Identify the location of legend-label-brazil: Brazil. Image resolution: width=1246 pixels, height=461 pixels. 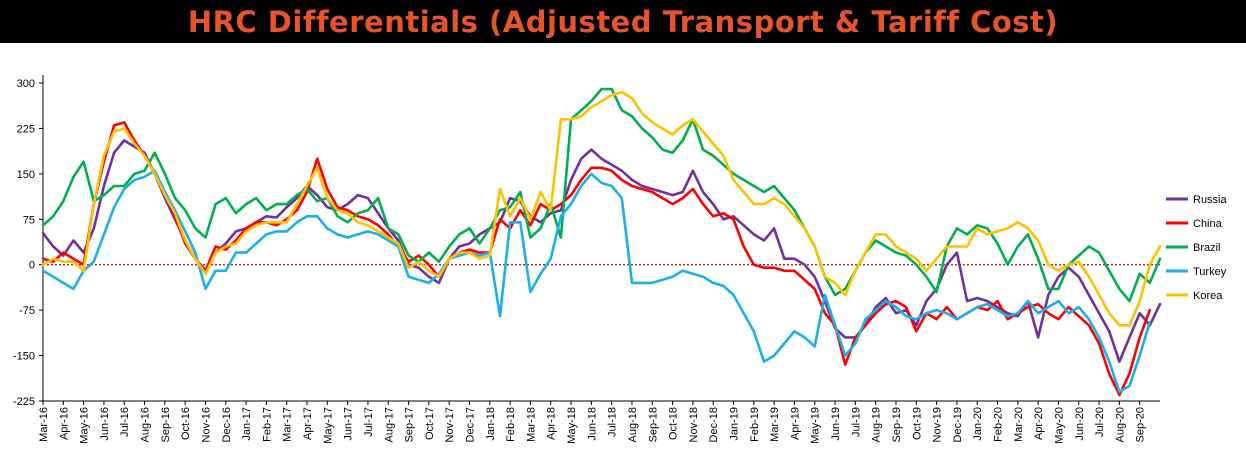
(1207, 248).